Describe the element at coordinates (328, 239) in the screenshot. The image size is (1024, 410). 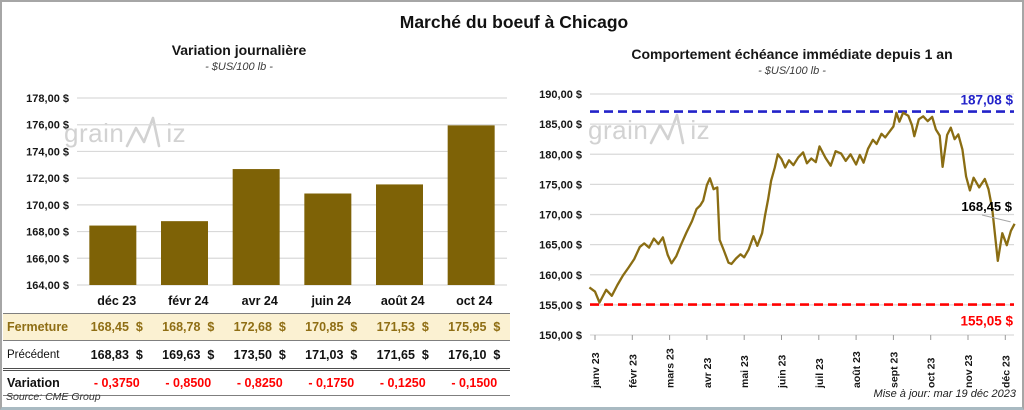
I see `bar-juin 24` at that location.